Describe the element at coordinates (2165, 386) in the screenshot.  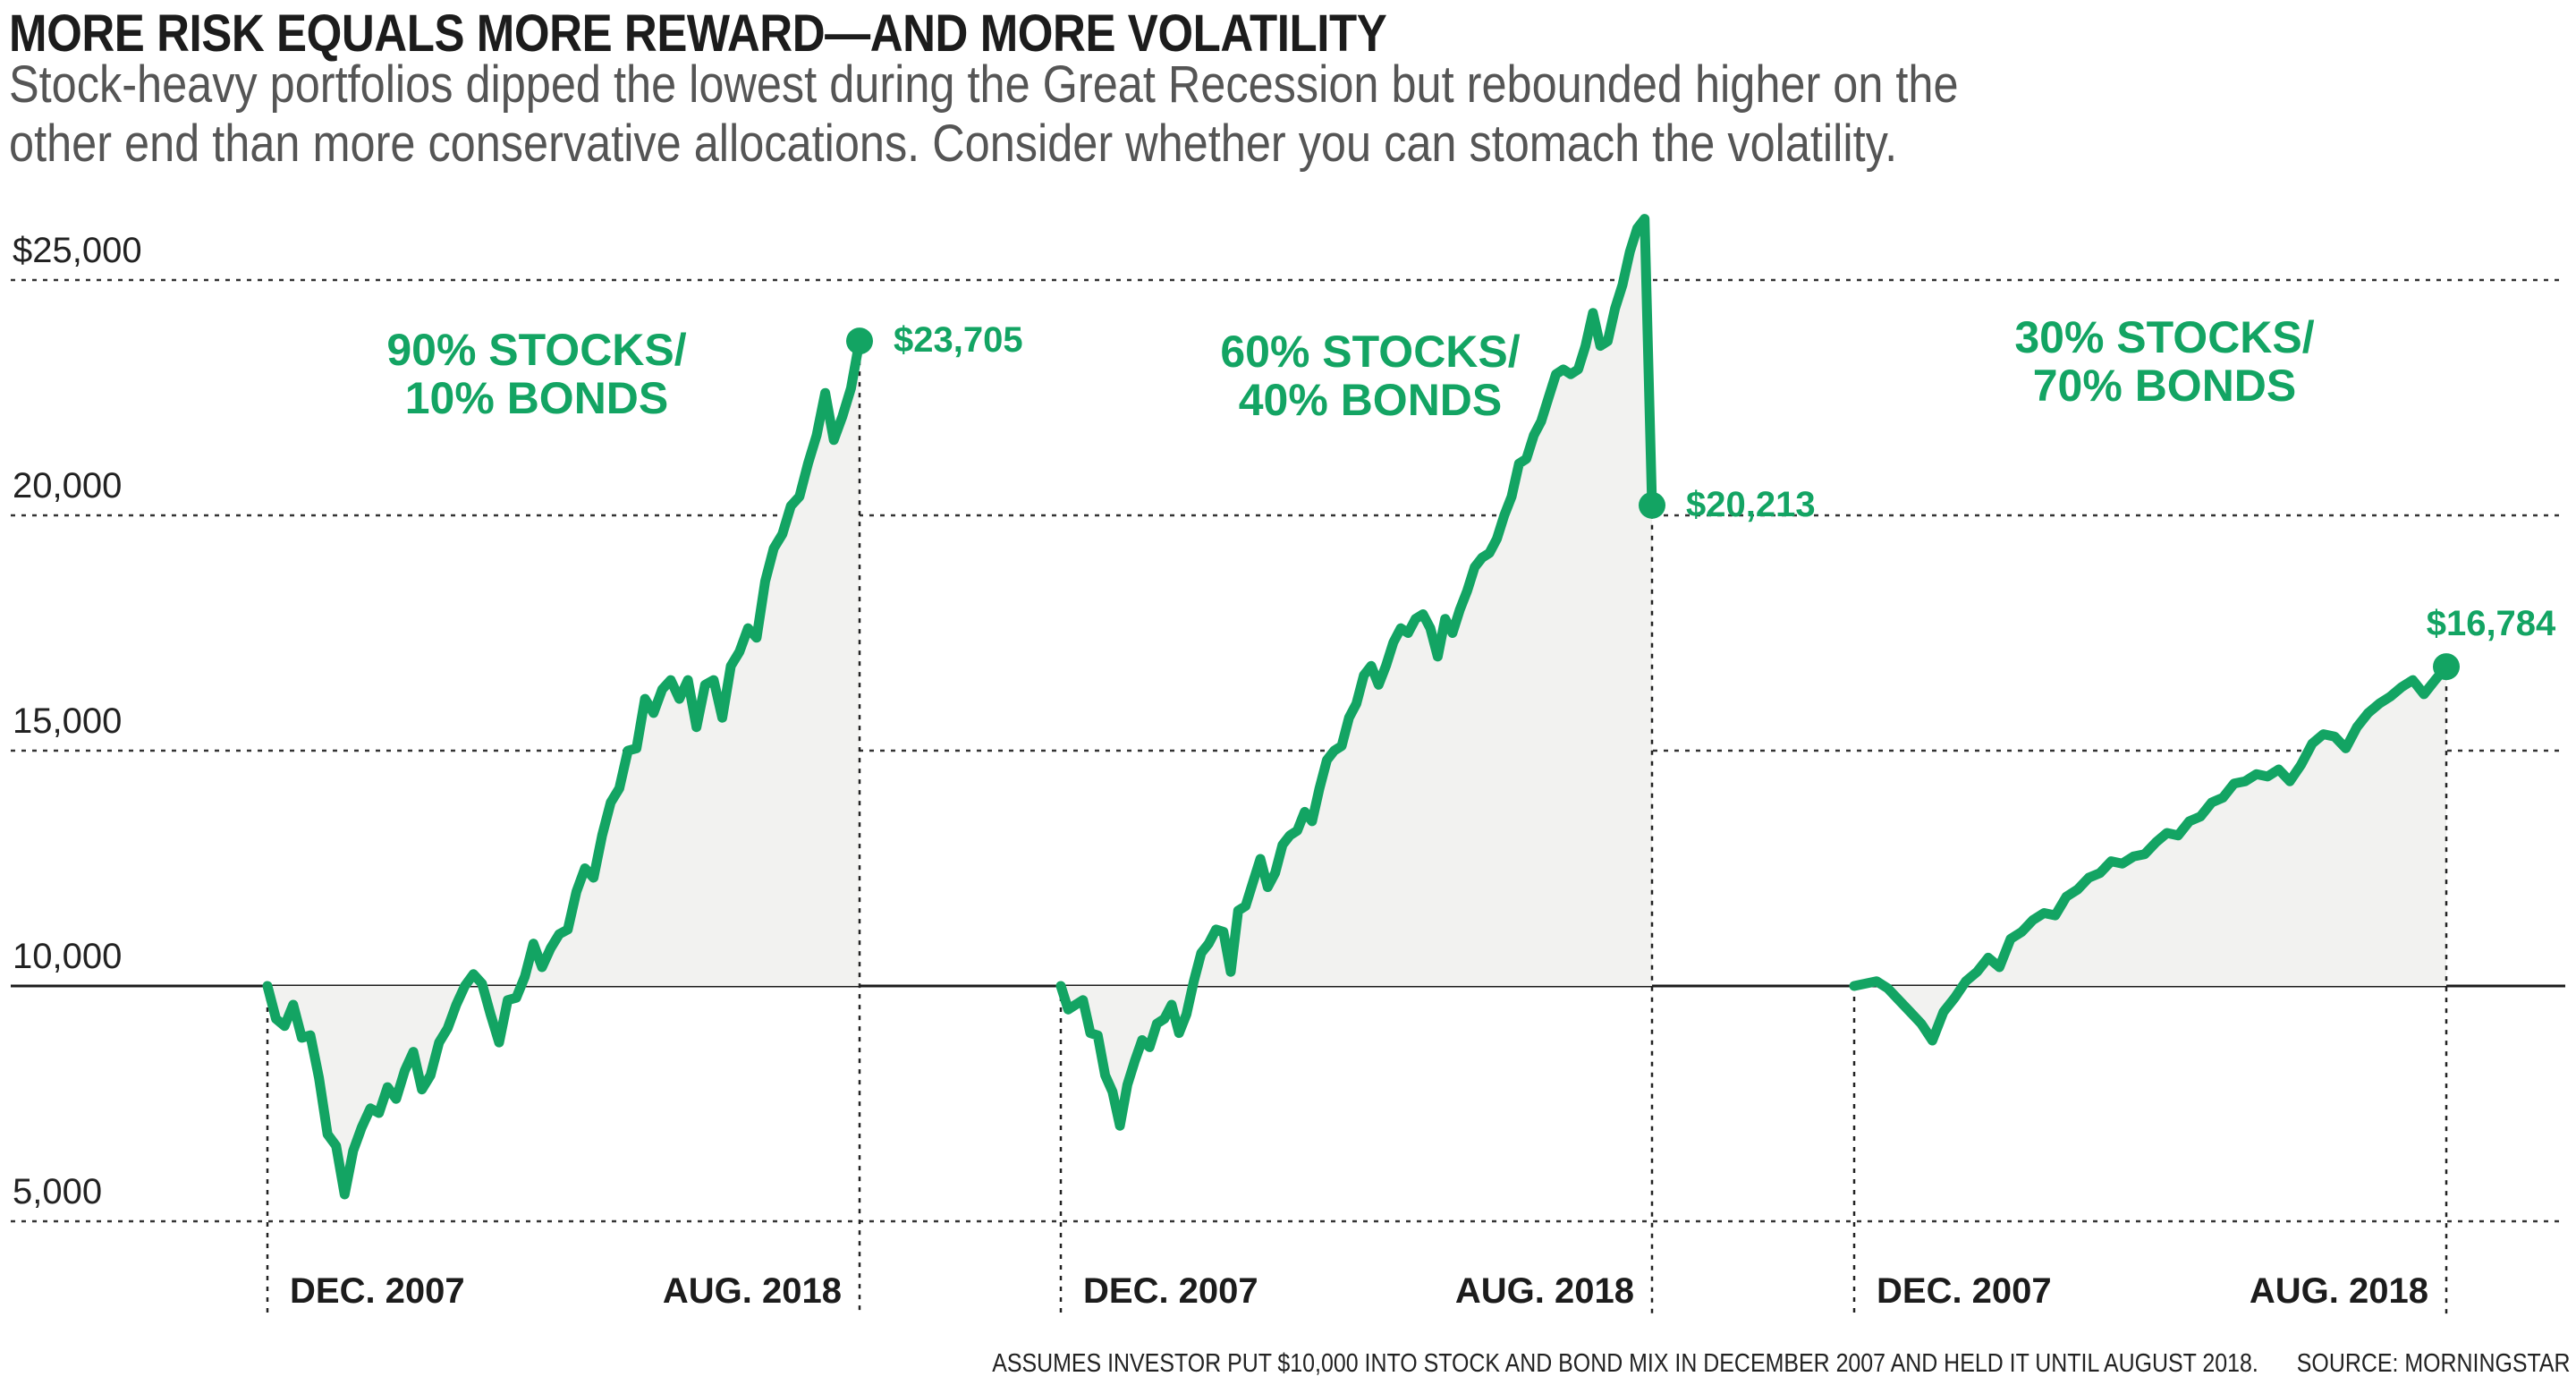
I see `panel-label-line: 70% BONDS` at that location.